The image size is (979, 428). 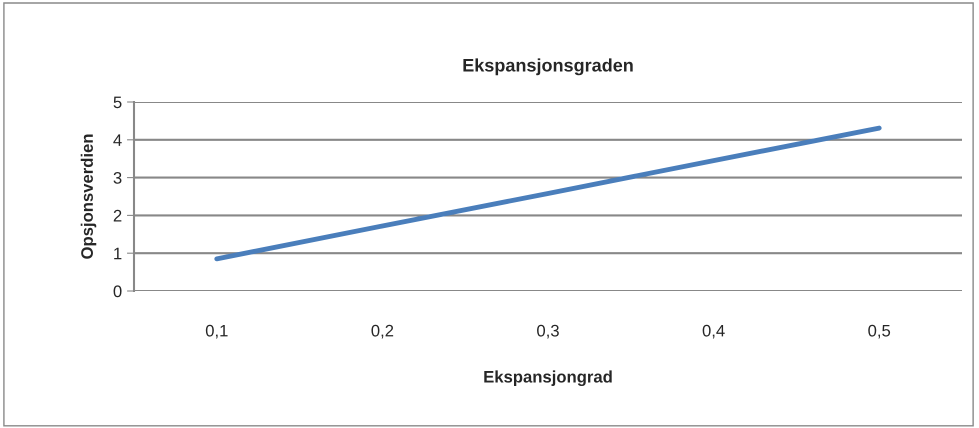 What do you see at coordinates (118, 216) in the screenshot?
I see `y-tick-label: 2` at bounding box center [118, 216].